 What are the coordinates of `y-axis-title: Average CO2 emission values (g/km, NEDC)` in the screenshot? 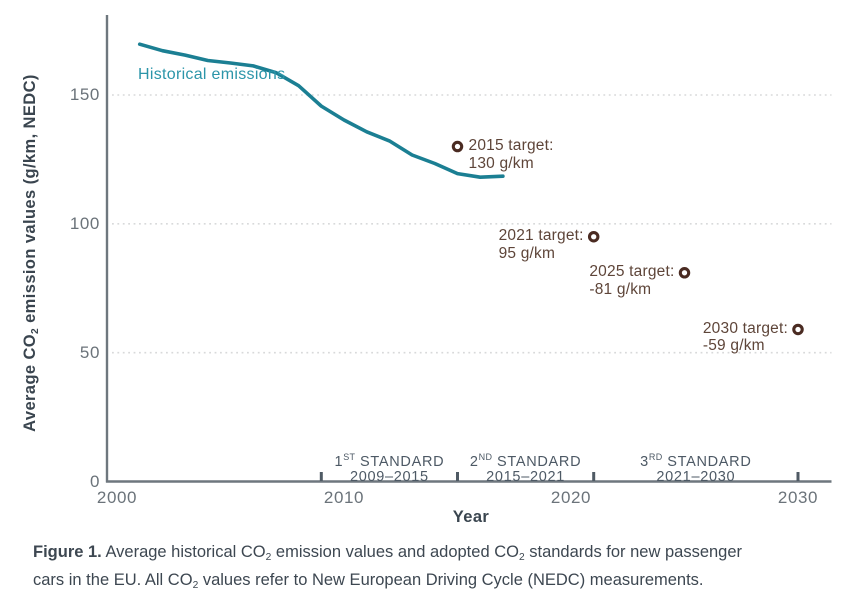 It's located at (33, 253).